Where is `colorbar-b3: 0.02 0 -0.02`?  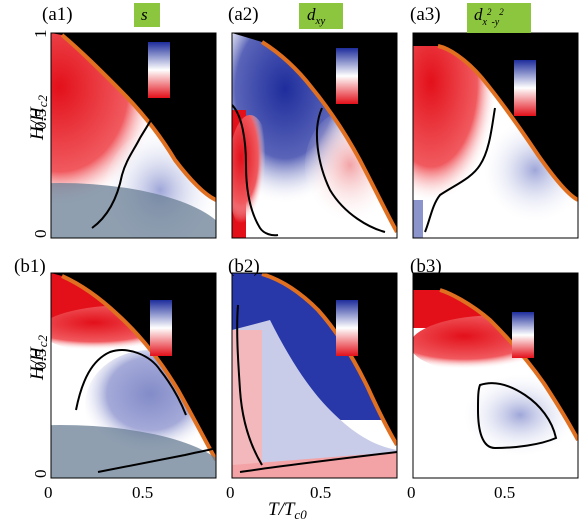 colorbar-b3: 0.02 0 -0.02 is located at coordinates (539, 339).